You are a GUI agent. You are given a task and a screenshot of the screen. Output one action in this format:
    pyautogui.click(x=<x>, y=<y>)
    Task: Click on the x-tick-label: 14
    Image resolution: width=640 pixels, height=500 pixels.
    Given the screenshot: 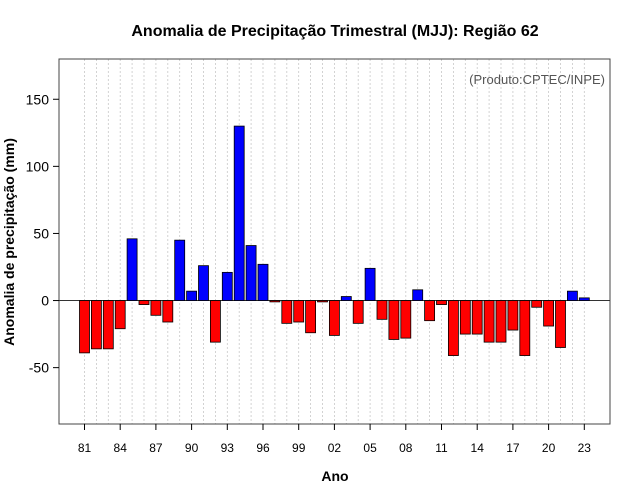 What is the action you would take?
    pyautogui.click(x=478, y=448)
    